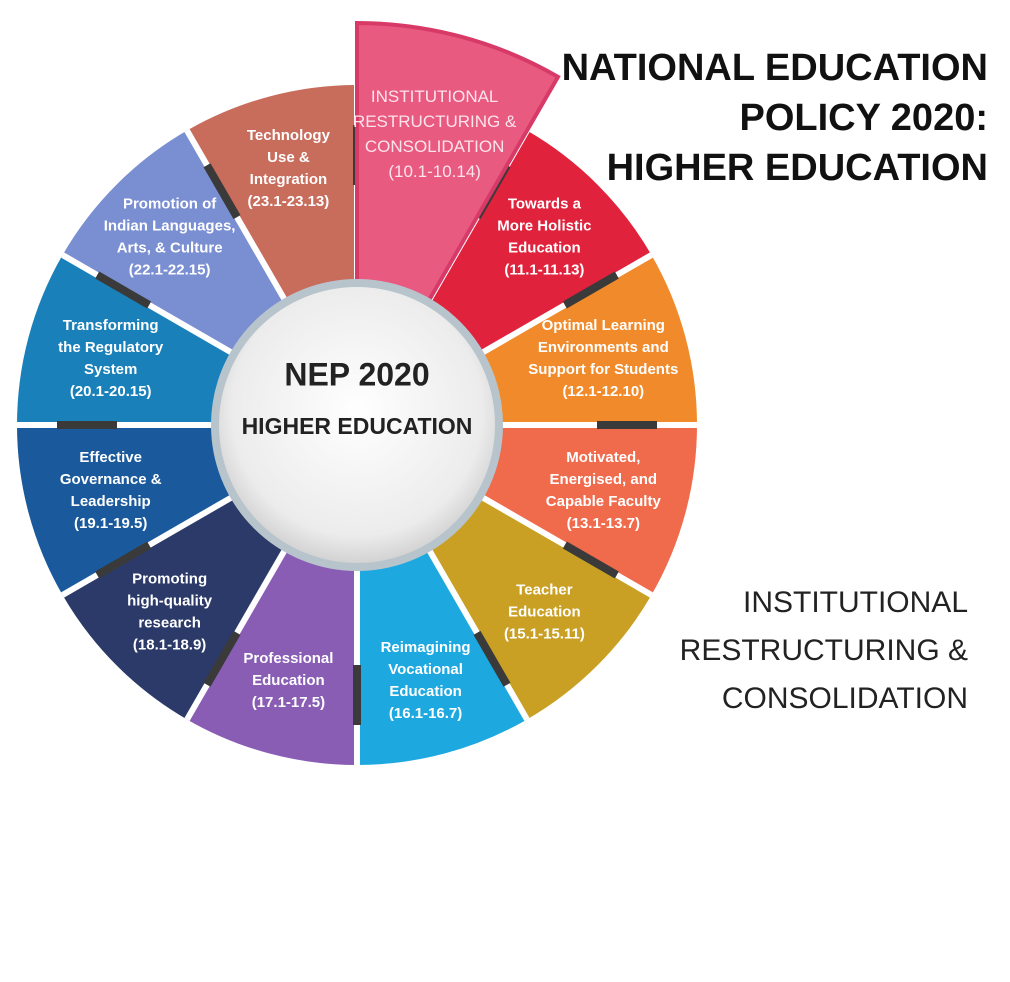 This screenshot has height=982, width=1010. Describe the element at coordinates (434, 171) in the screenshot. I see `segment-text: (10.1-10.14)` at that location.